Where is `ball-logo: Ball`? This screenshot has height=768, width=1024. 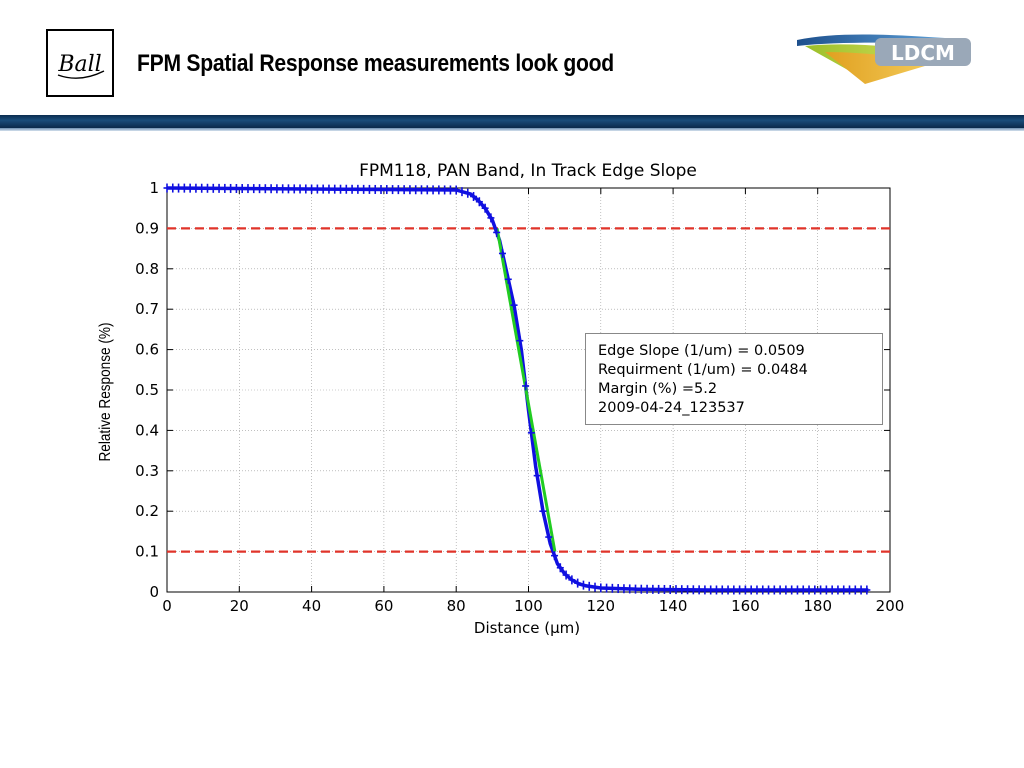
ball-logo: Ball is located at coordinates (80, 63).